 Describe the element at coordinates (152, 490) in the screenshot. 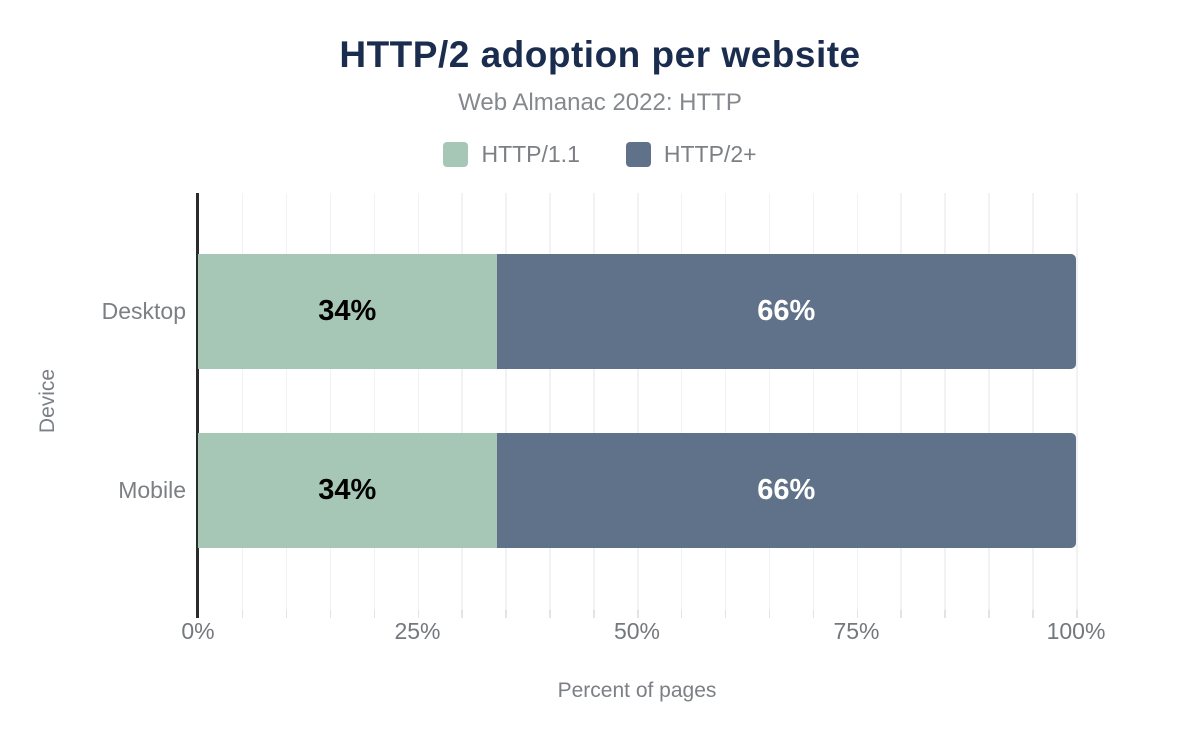

I see `category-label-mobile: Mobile` at that location.